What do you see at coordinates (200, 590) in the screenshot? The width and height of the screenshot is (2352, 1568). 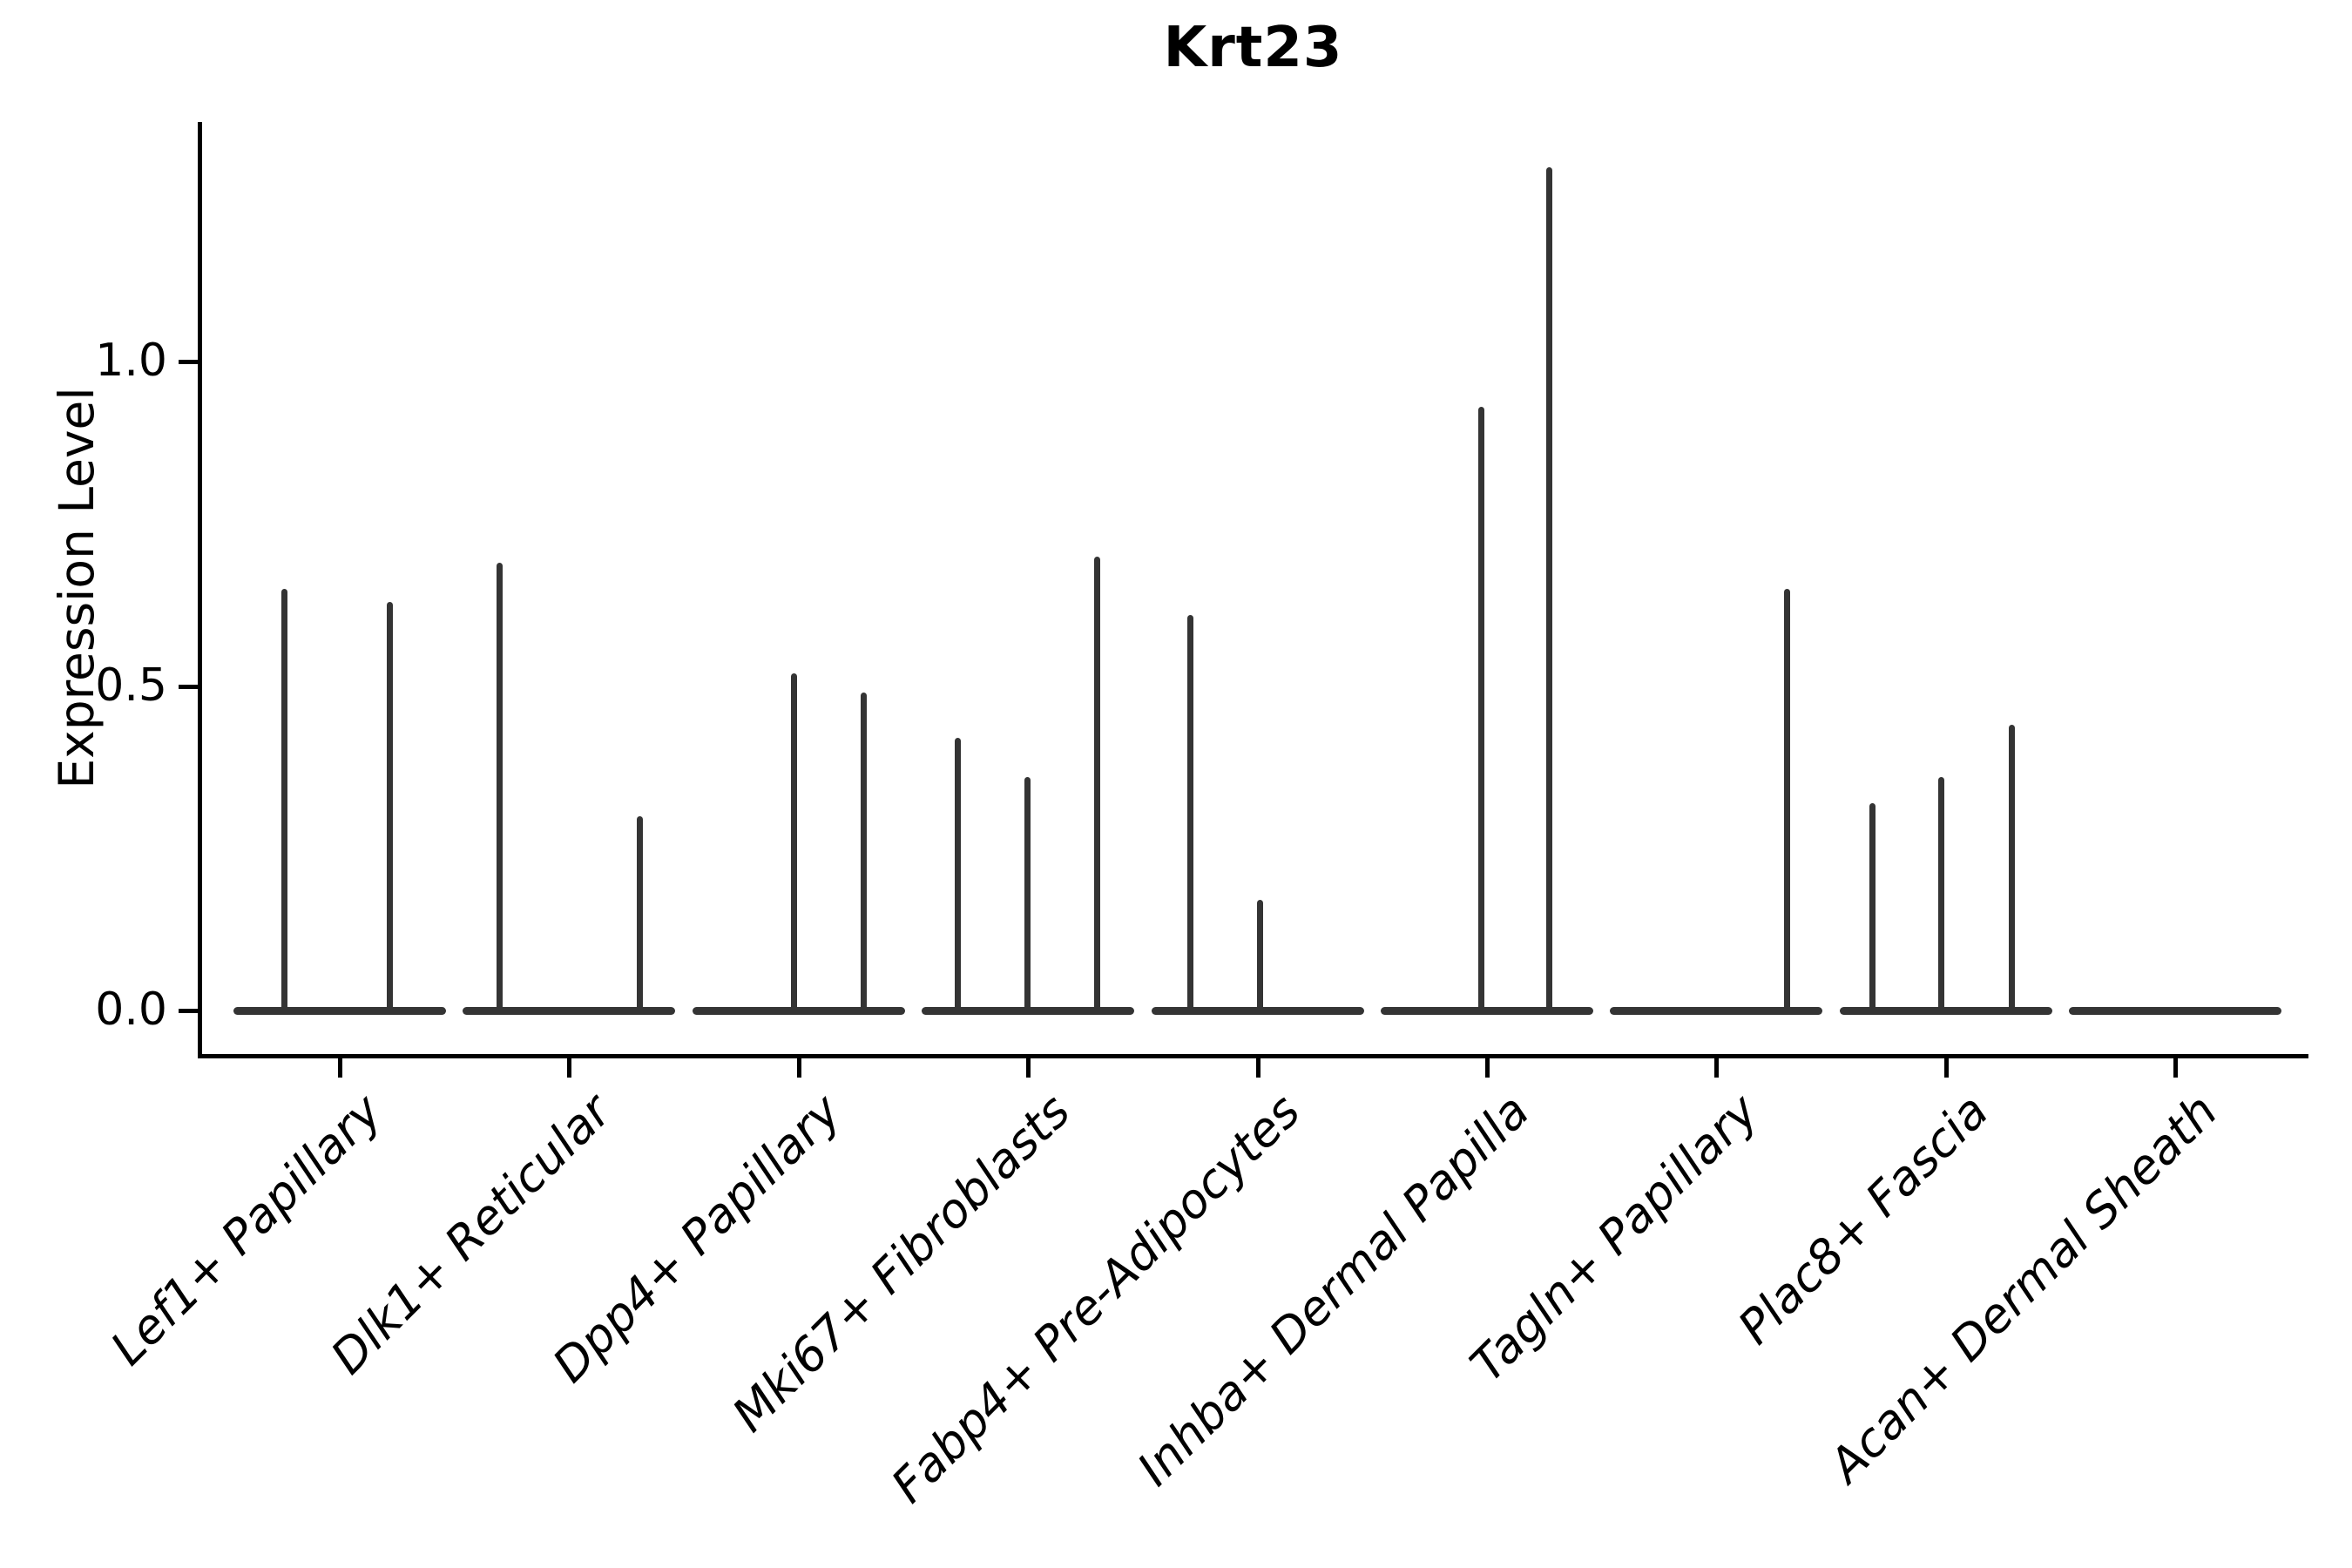 I see `left-spine` at bounding box center [200, 590].